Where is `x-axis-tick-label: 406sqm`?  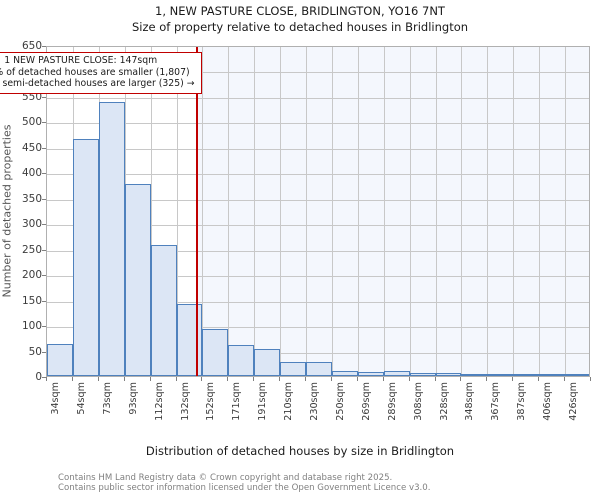 x-axis-tick-label: 406sqm is located at coordinates (548, 401).